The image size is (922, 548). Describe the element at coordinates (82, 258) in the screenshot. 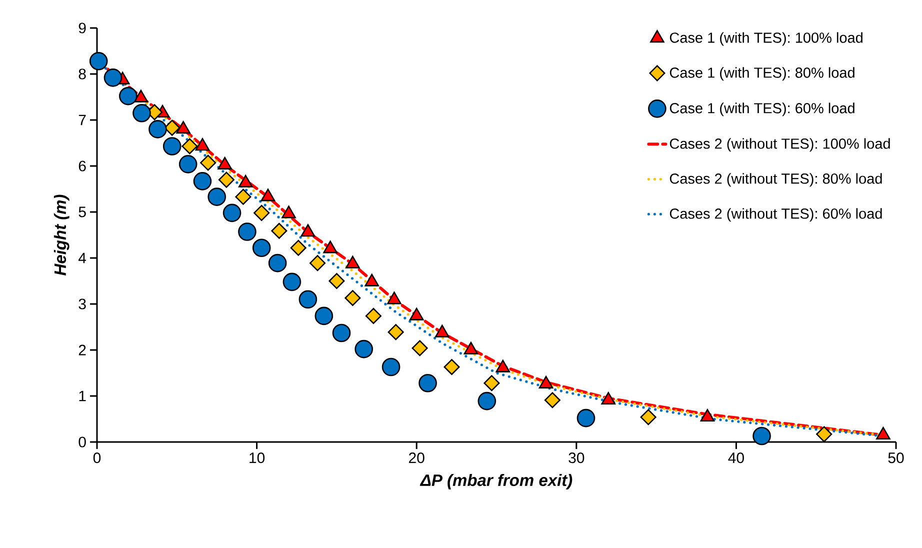

I see `y-tick-label: 4` at that location.